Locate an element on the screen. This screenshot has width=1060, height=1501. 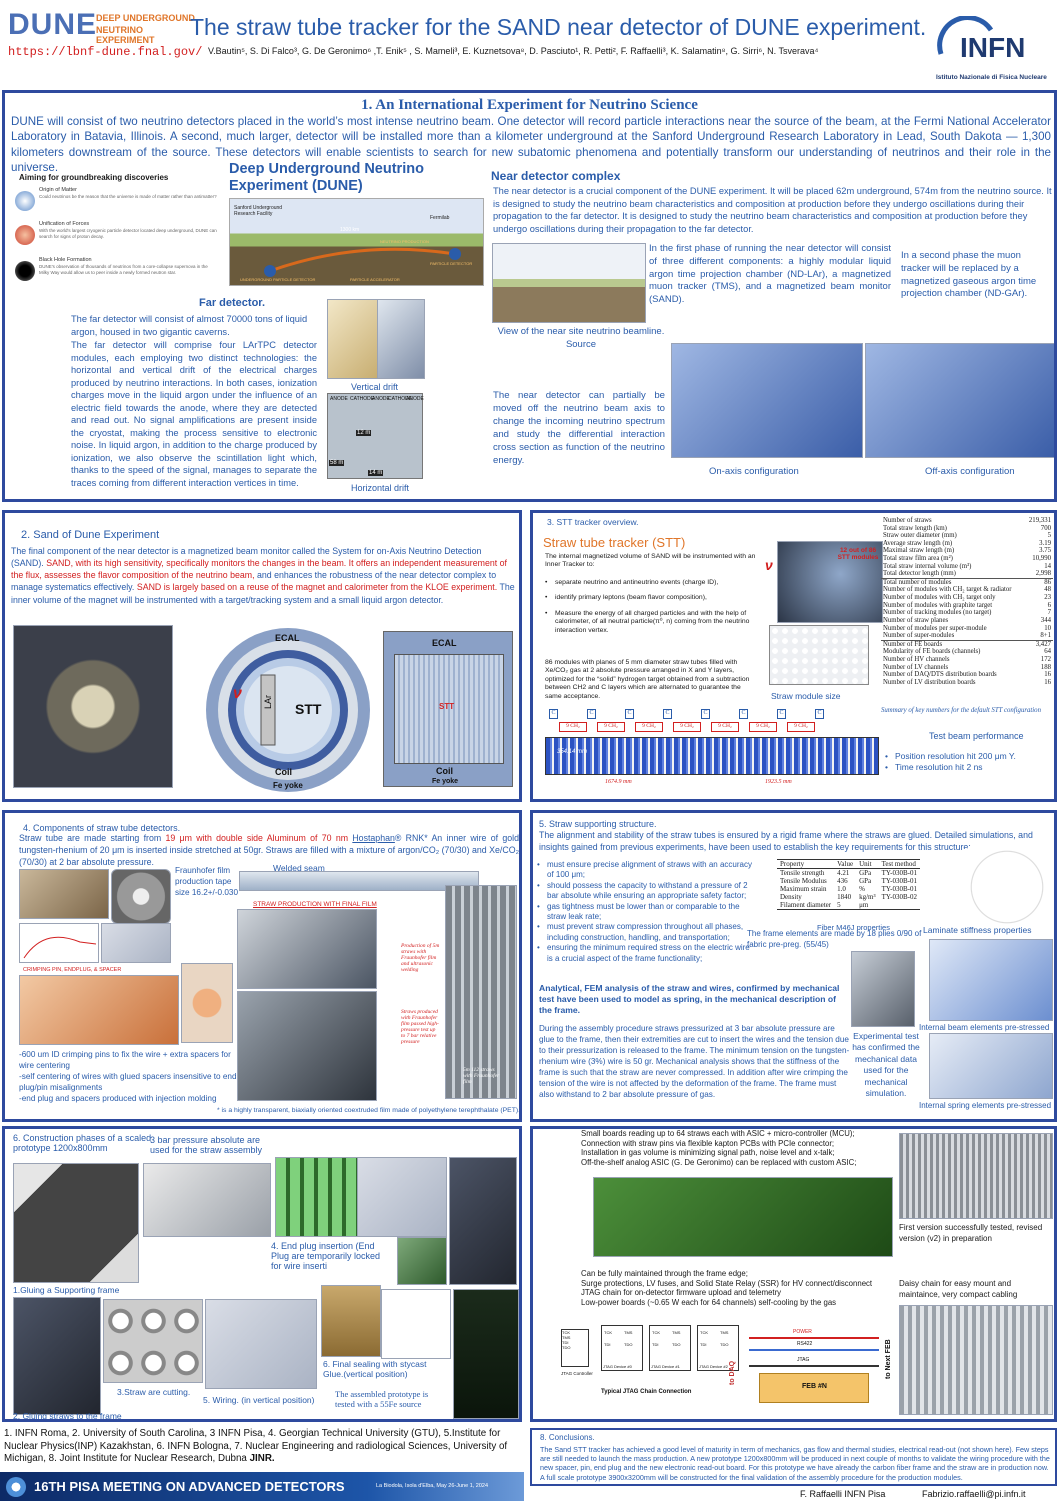
key-number-value: 10,990 is located at coordinates (1041, 559).